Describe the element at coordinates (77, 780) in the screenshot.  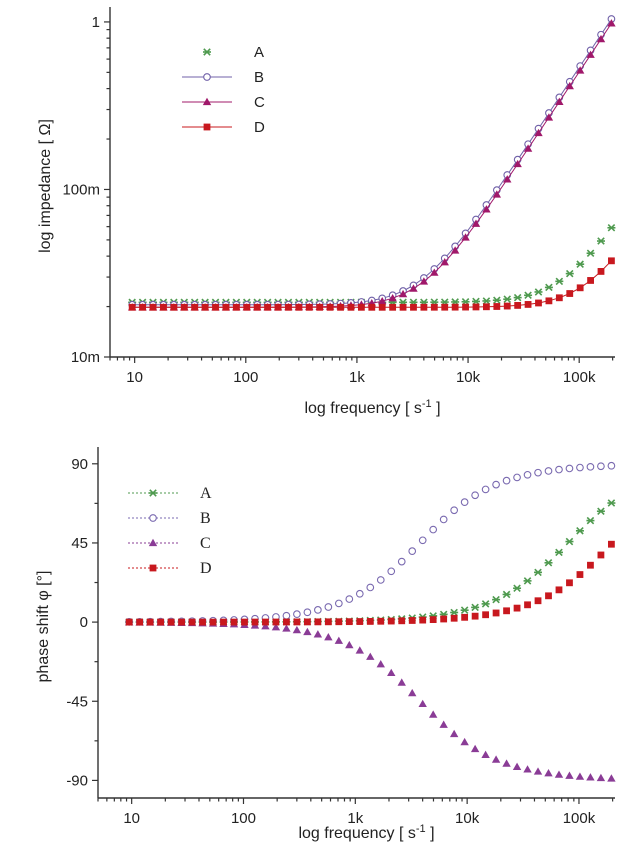
I see `y-tick-label: -90` at that location.